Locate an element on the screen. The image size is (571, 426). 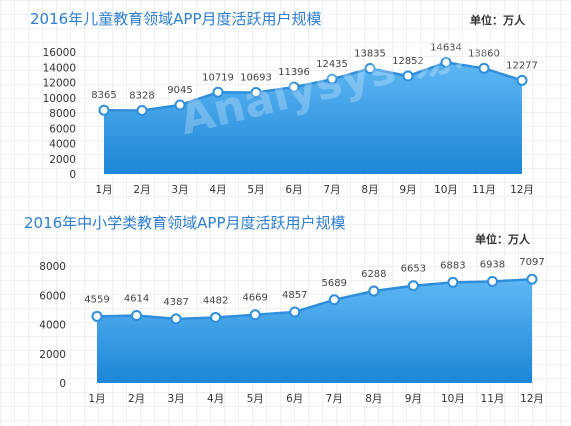
data-label: 12277 is located at coordinates (522, 65).